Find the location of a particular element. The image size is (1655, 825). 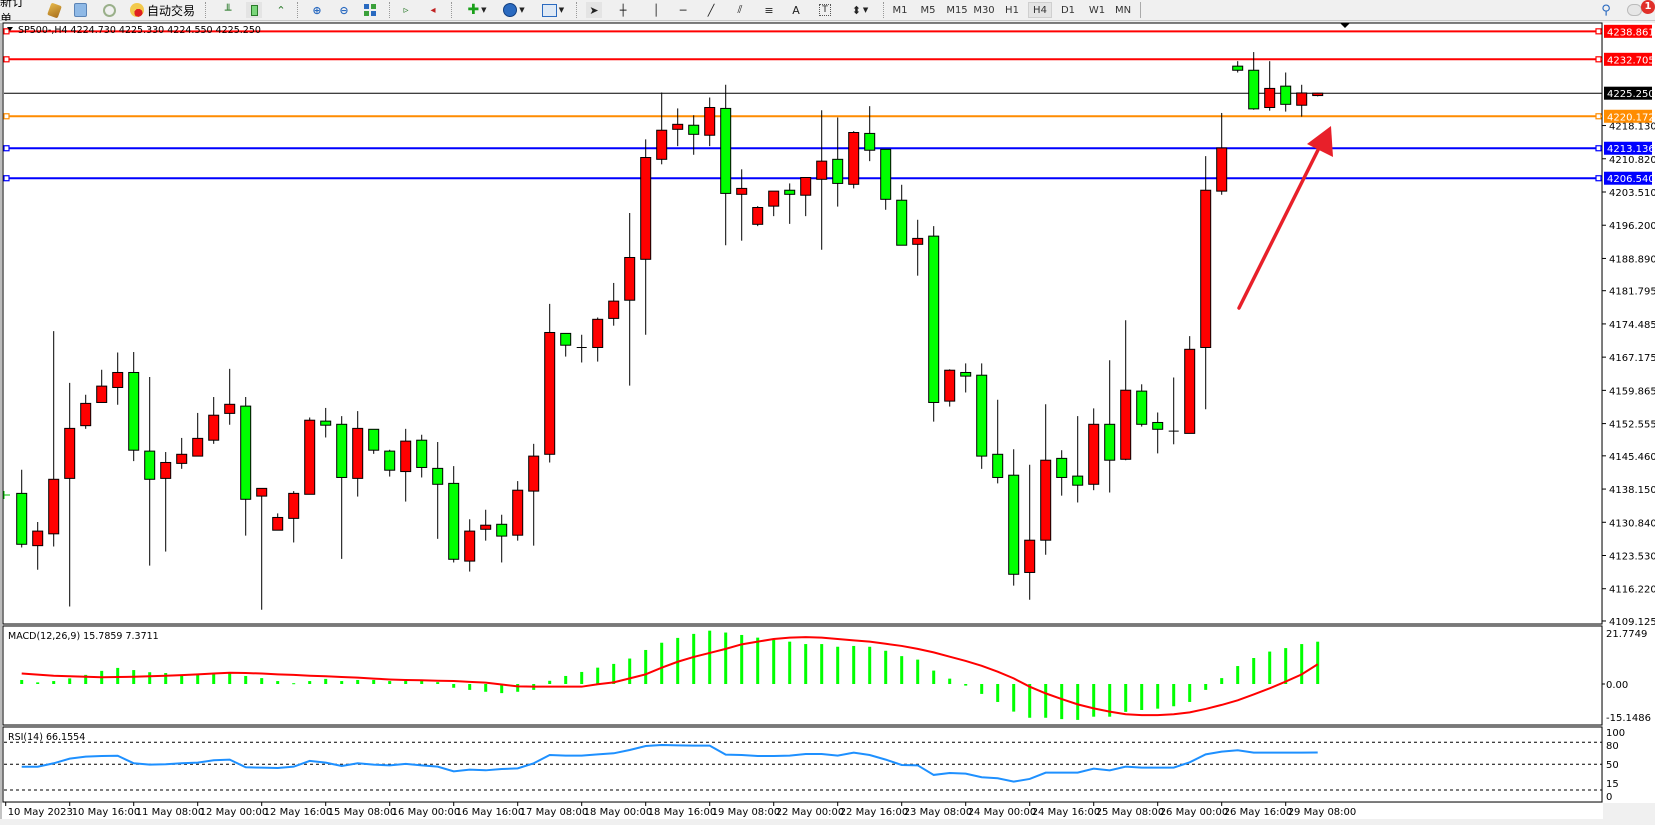

symbol-menu-icon is located at coordinates (10, 29).